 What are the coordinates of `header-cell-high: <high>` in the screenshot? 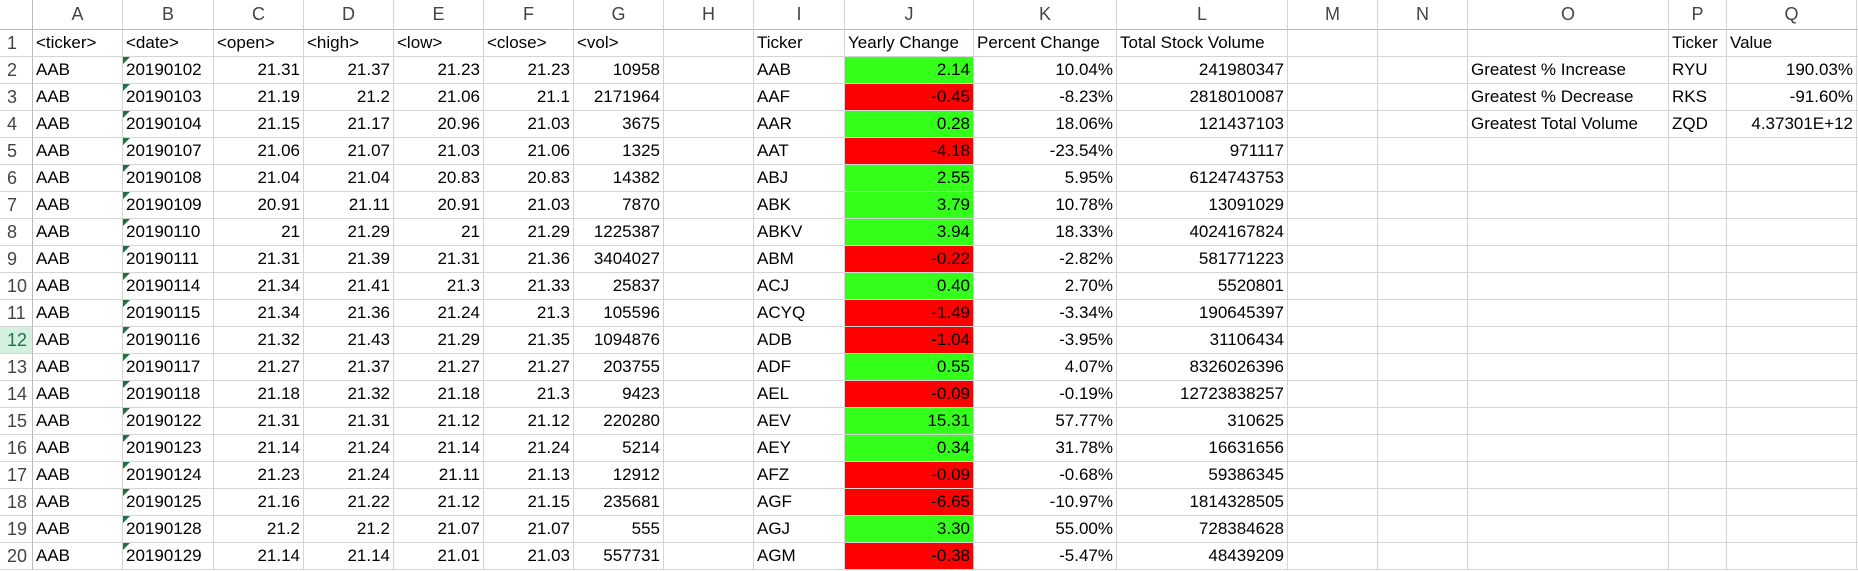 It's located at (349, 43).